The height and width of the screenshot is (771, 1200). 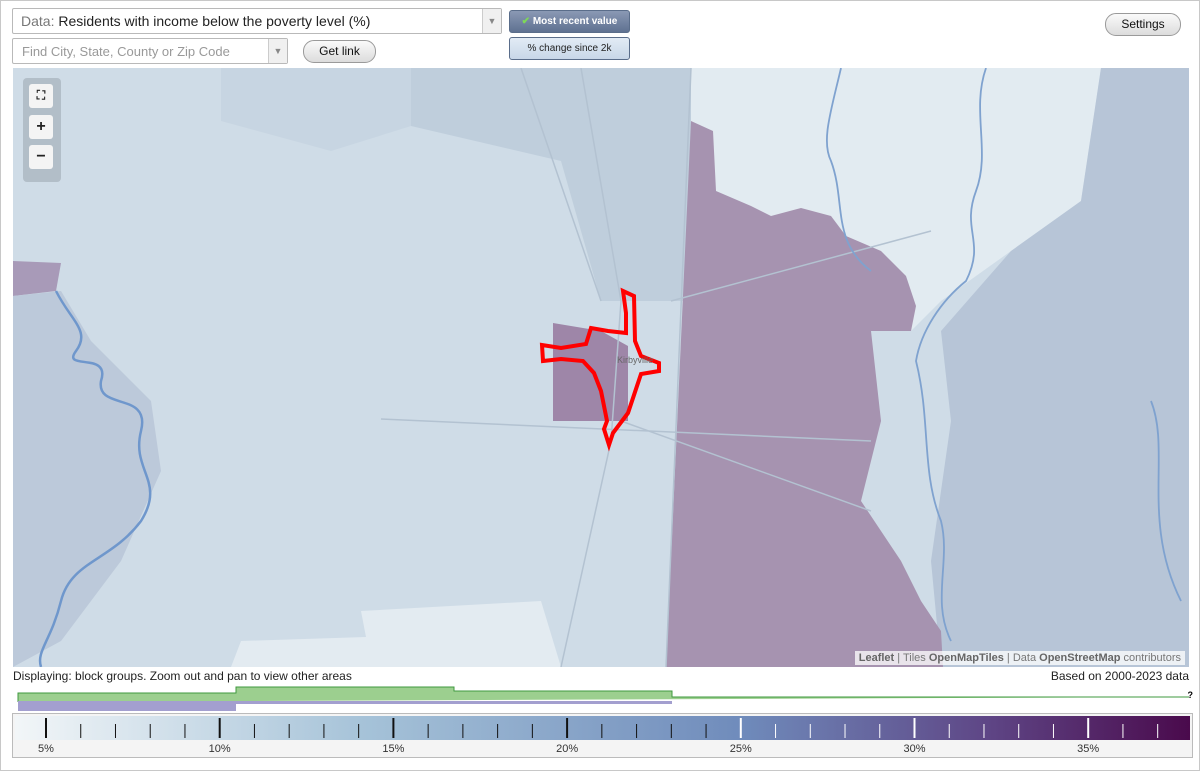 What do you see at coordinates (41, 157) in the screenshot?
I see `zoom-out-button: −` at bounding box center [41, 157].